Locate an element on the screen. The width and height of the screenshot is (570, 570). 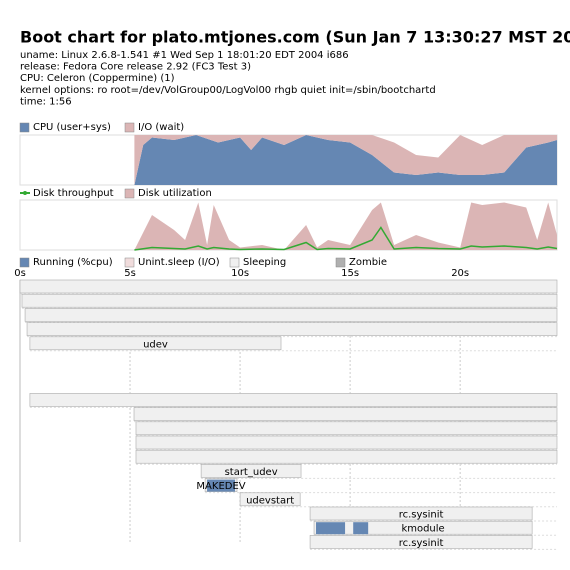
legend-label: Disk utilization is located at coordinates (175, 193).